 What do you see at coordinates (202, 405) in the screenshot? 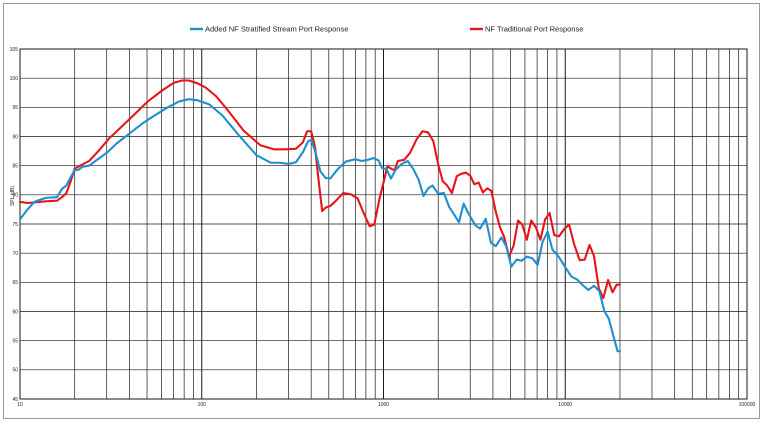
I see `x-tick-label: 100` at bounding box center [202, 405].